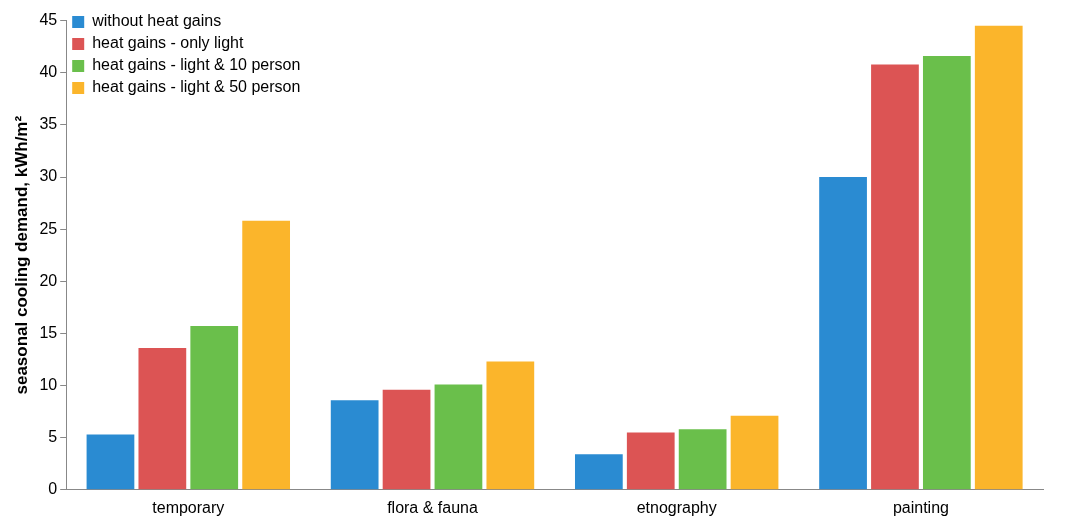 The width and height of the screenshot is (1071, 529). Describe the element at coordinates (48, 176) in the screenshot. I see `y-tick-label: 30` at that location.